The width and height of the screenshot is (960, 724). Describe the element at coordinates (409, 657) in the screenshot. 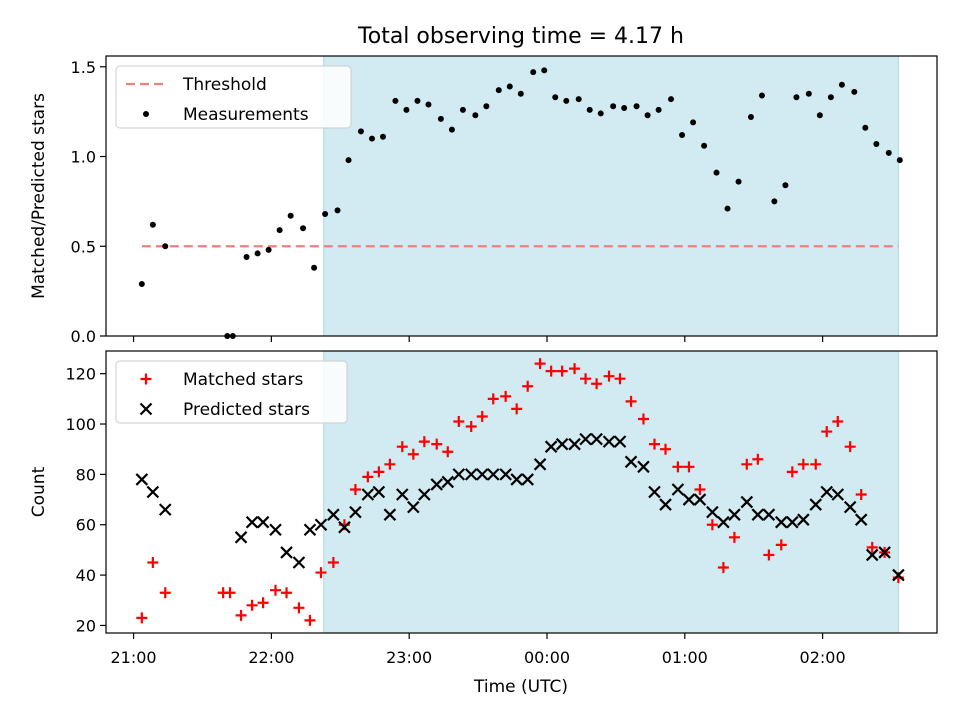

I see `x-tick-label: 23:00` at that location.